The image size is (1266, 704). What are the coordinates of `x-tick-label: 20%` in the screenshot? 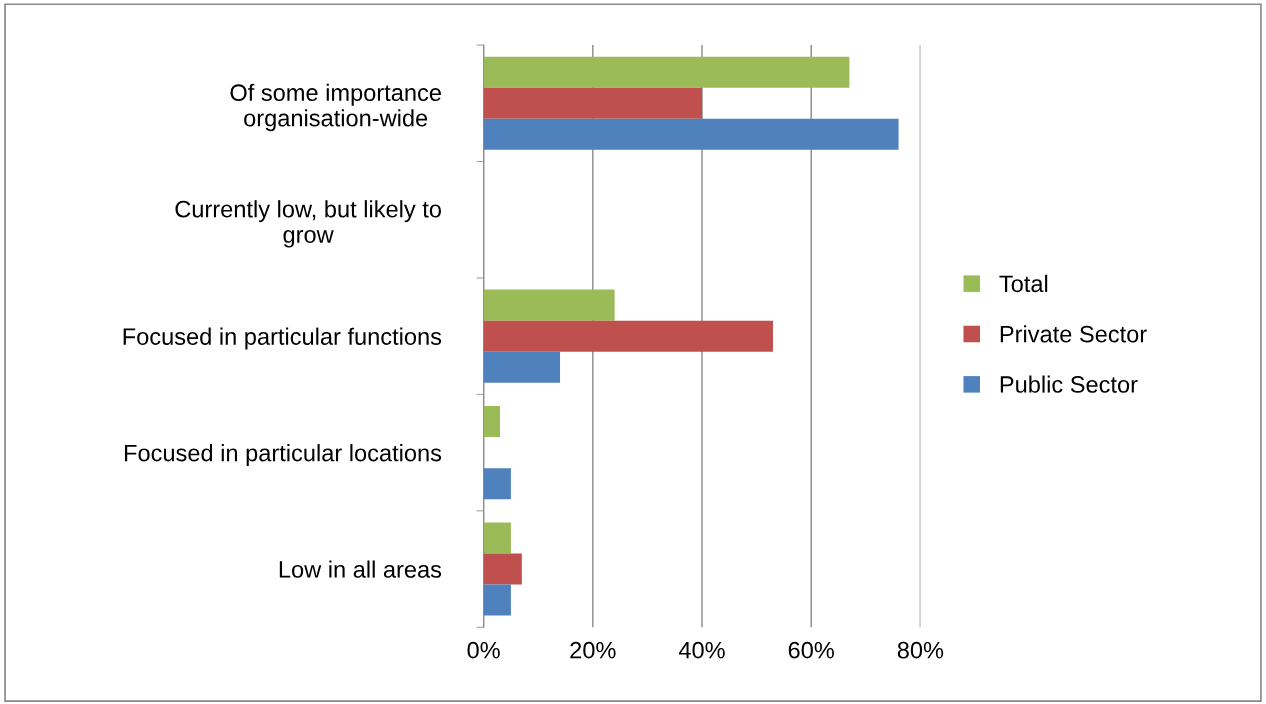 It's located at (593, 650).